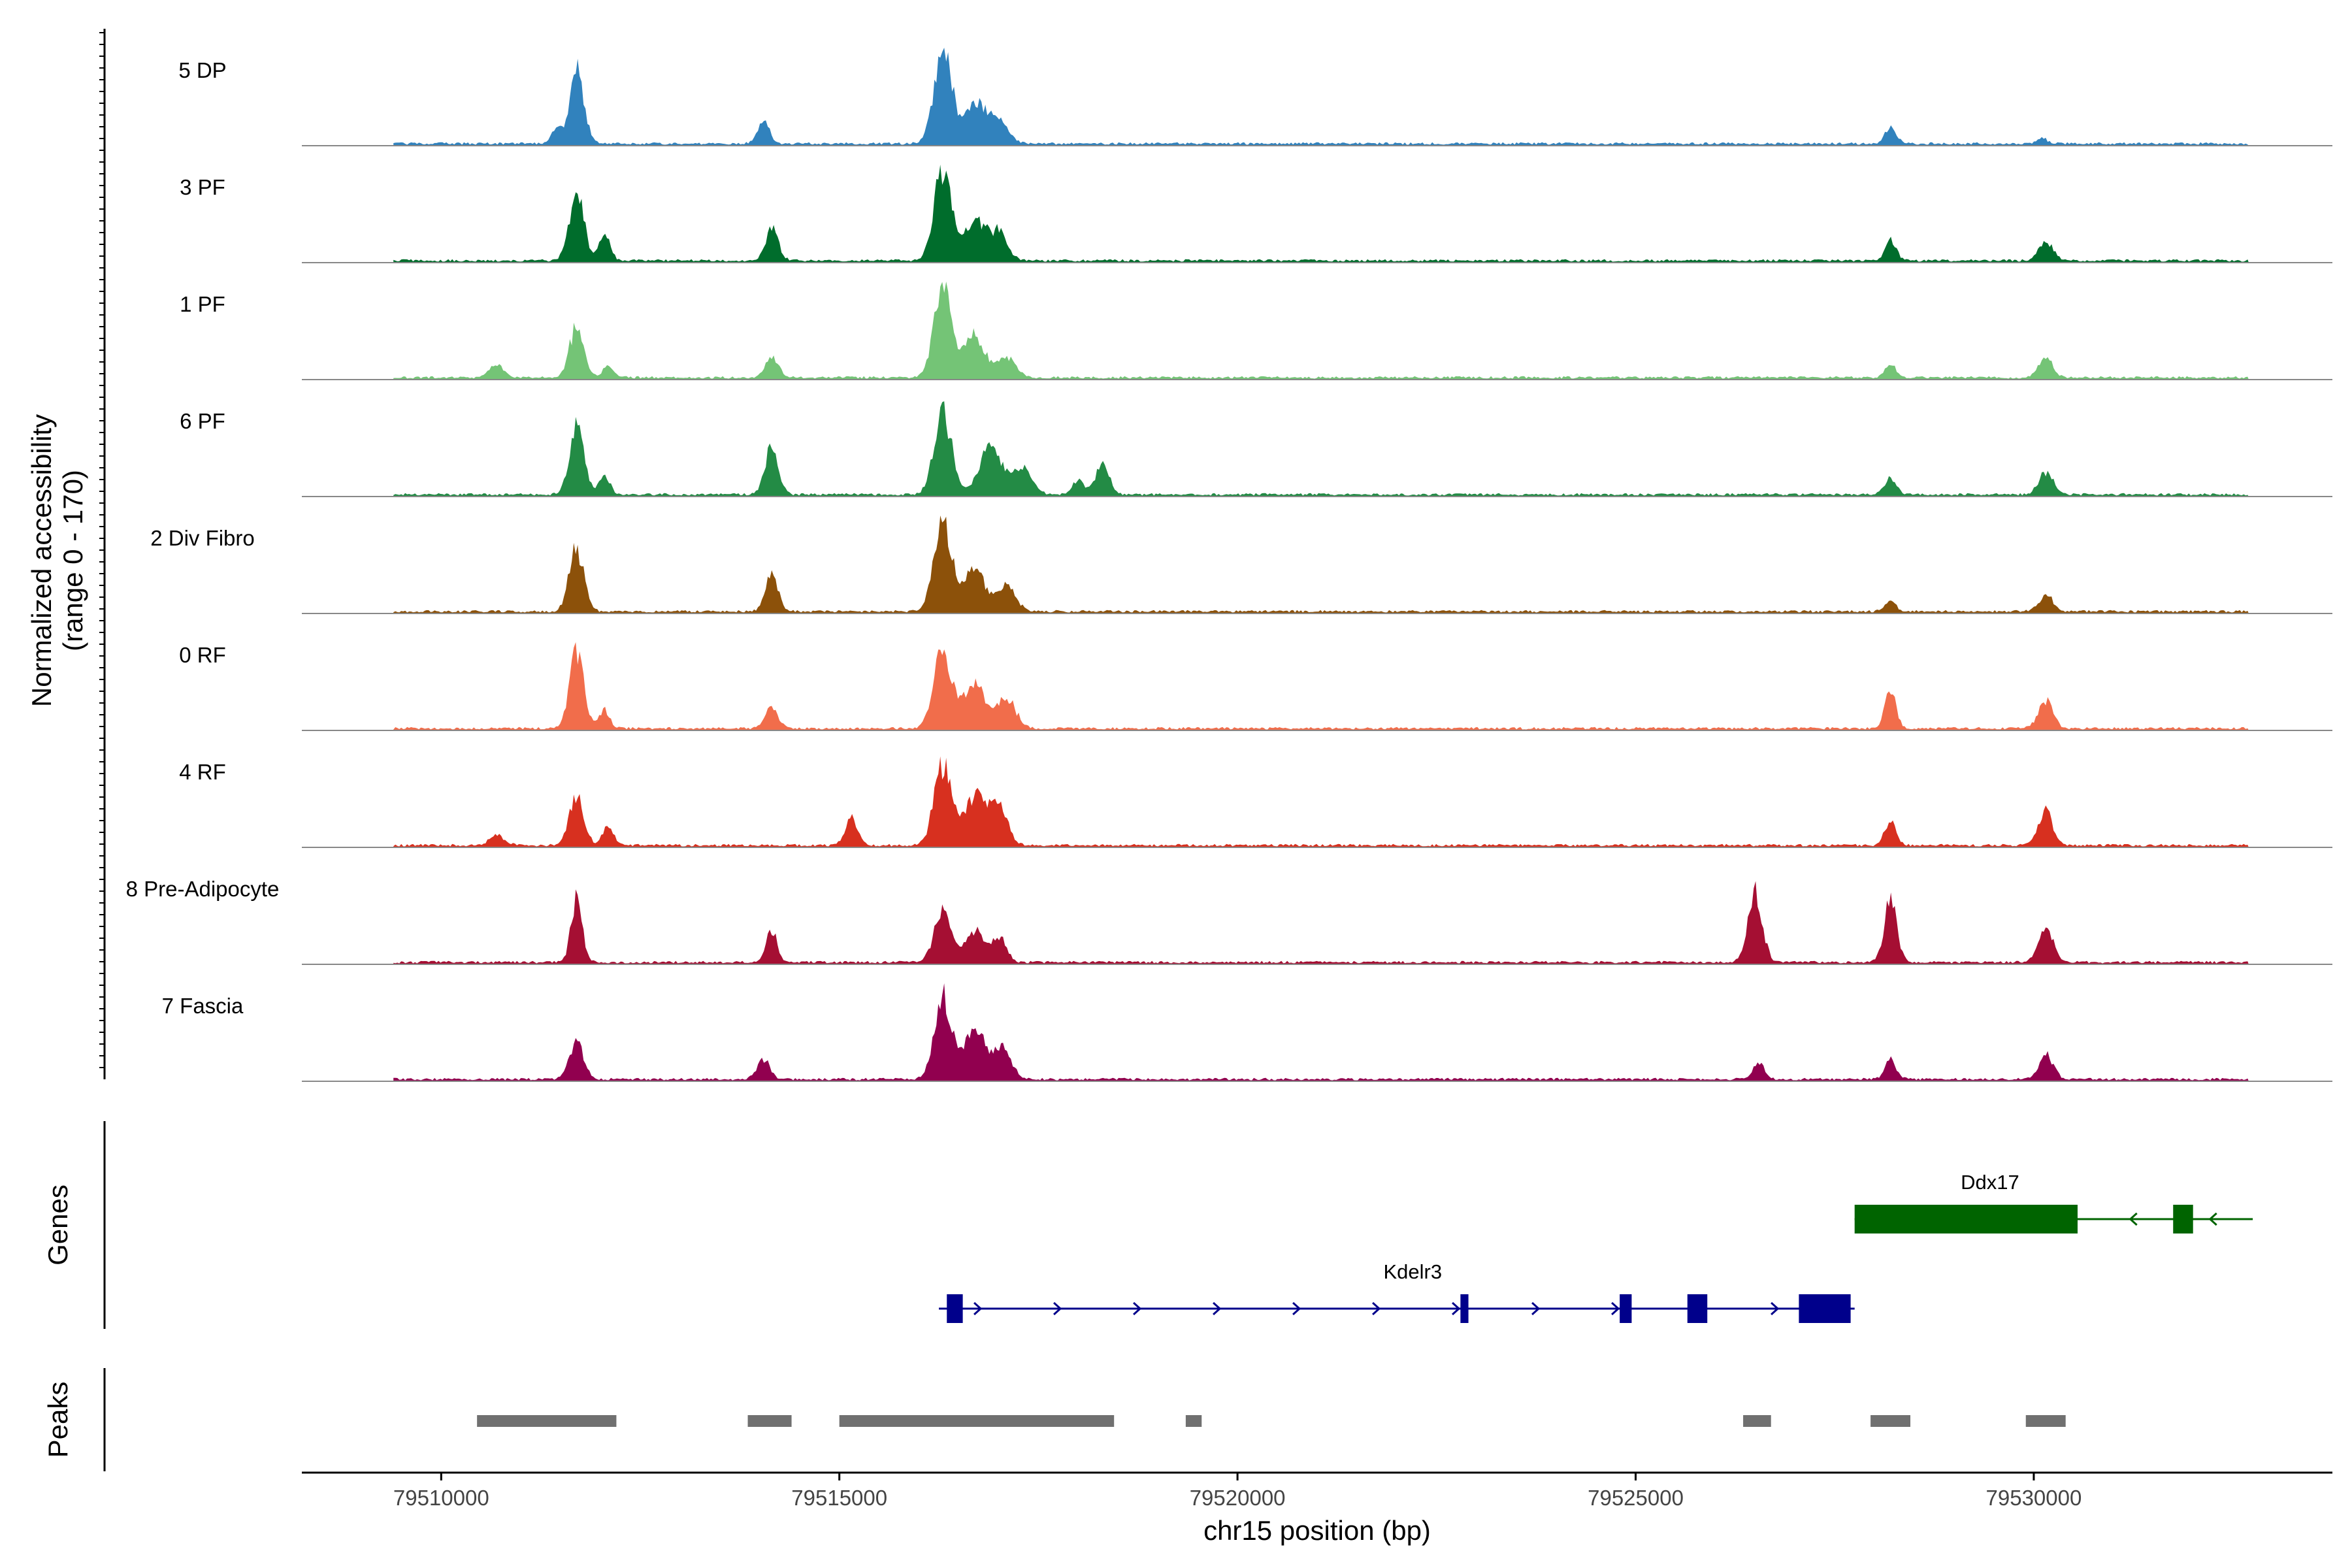 The image size is (2352, 1568). What do you see at coordinates (72, 560) in the screenshot?
I see `y-axis-title-line2: (range 0 - 170)` at bounding box center [72, 560].